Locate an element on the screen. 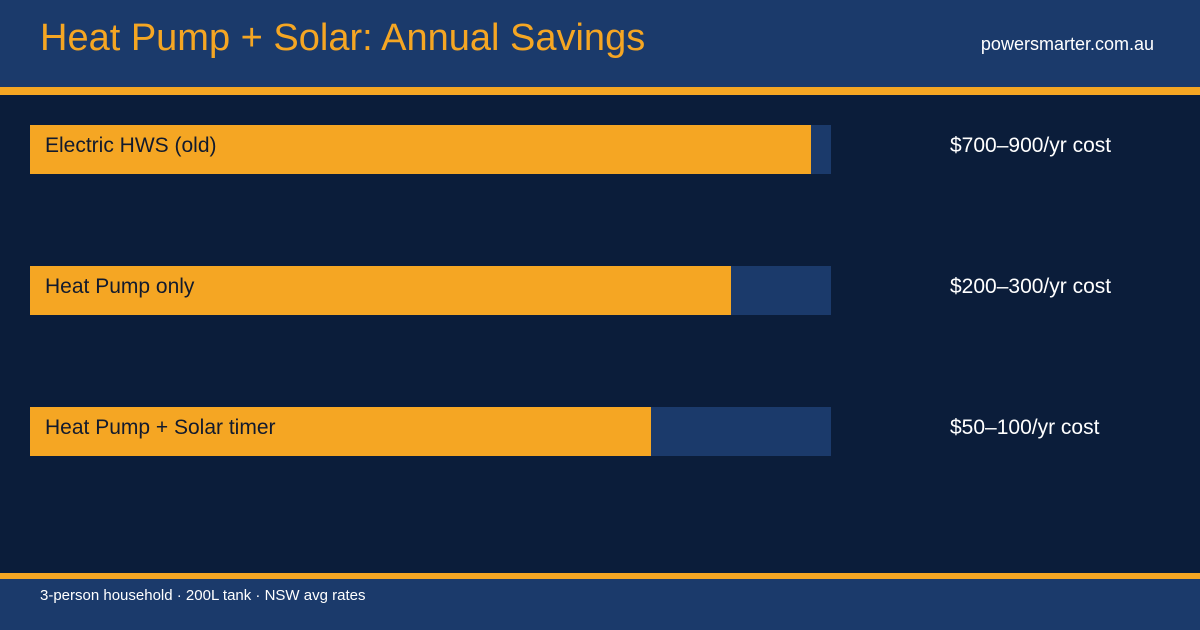 This screenshot has width=1200, height=630. footer-divider is located at coordinates (600, 576).